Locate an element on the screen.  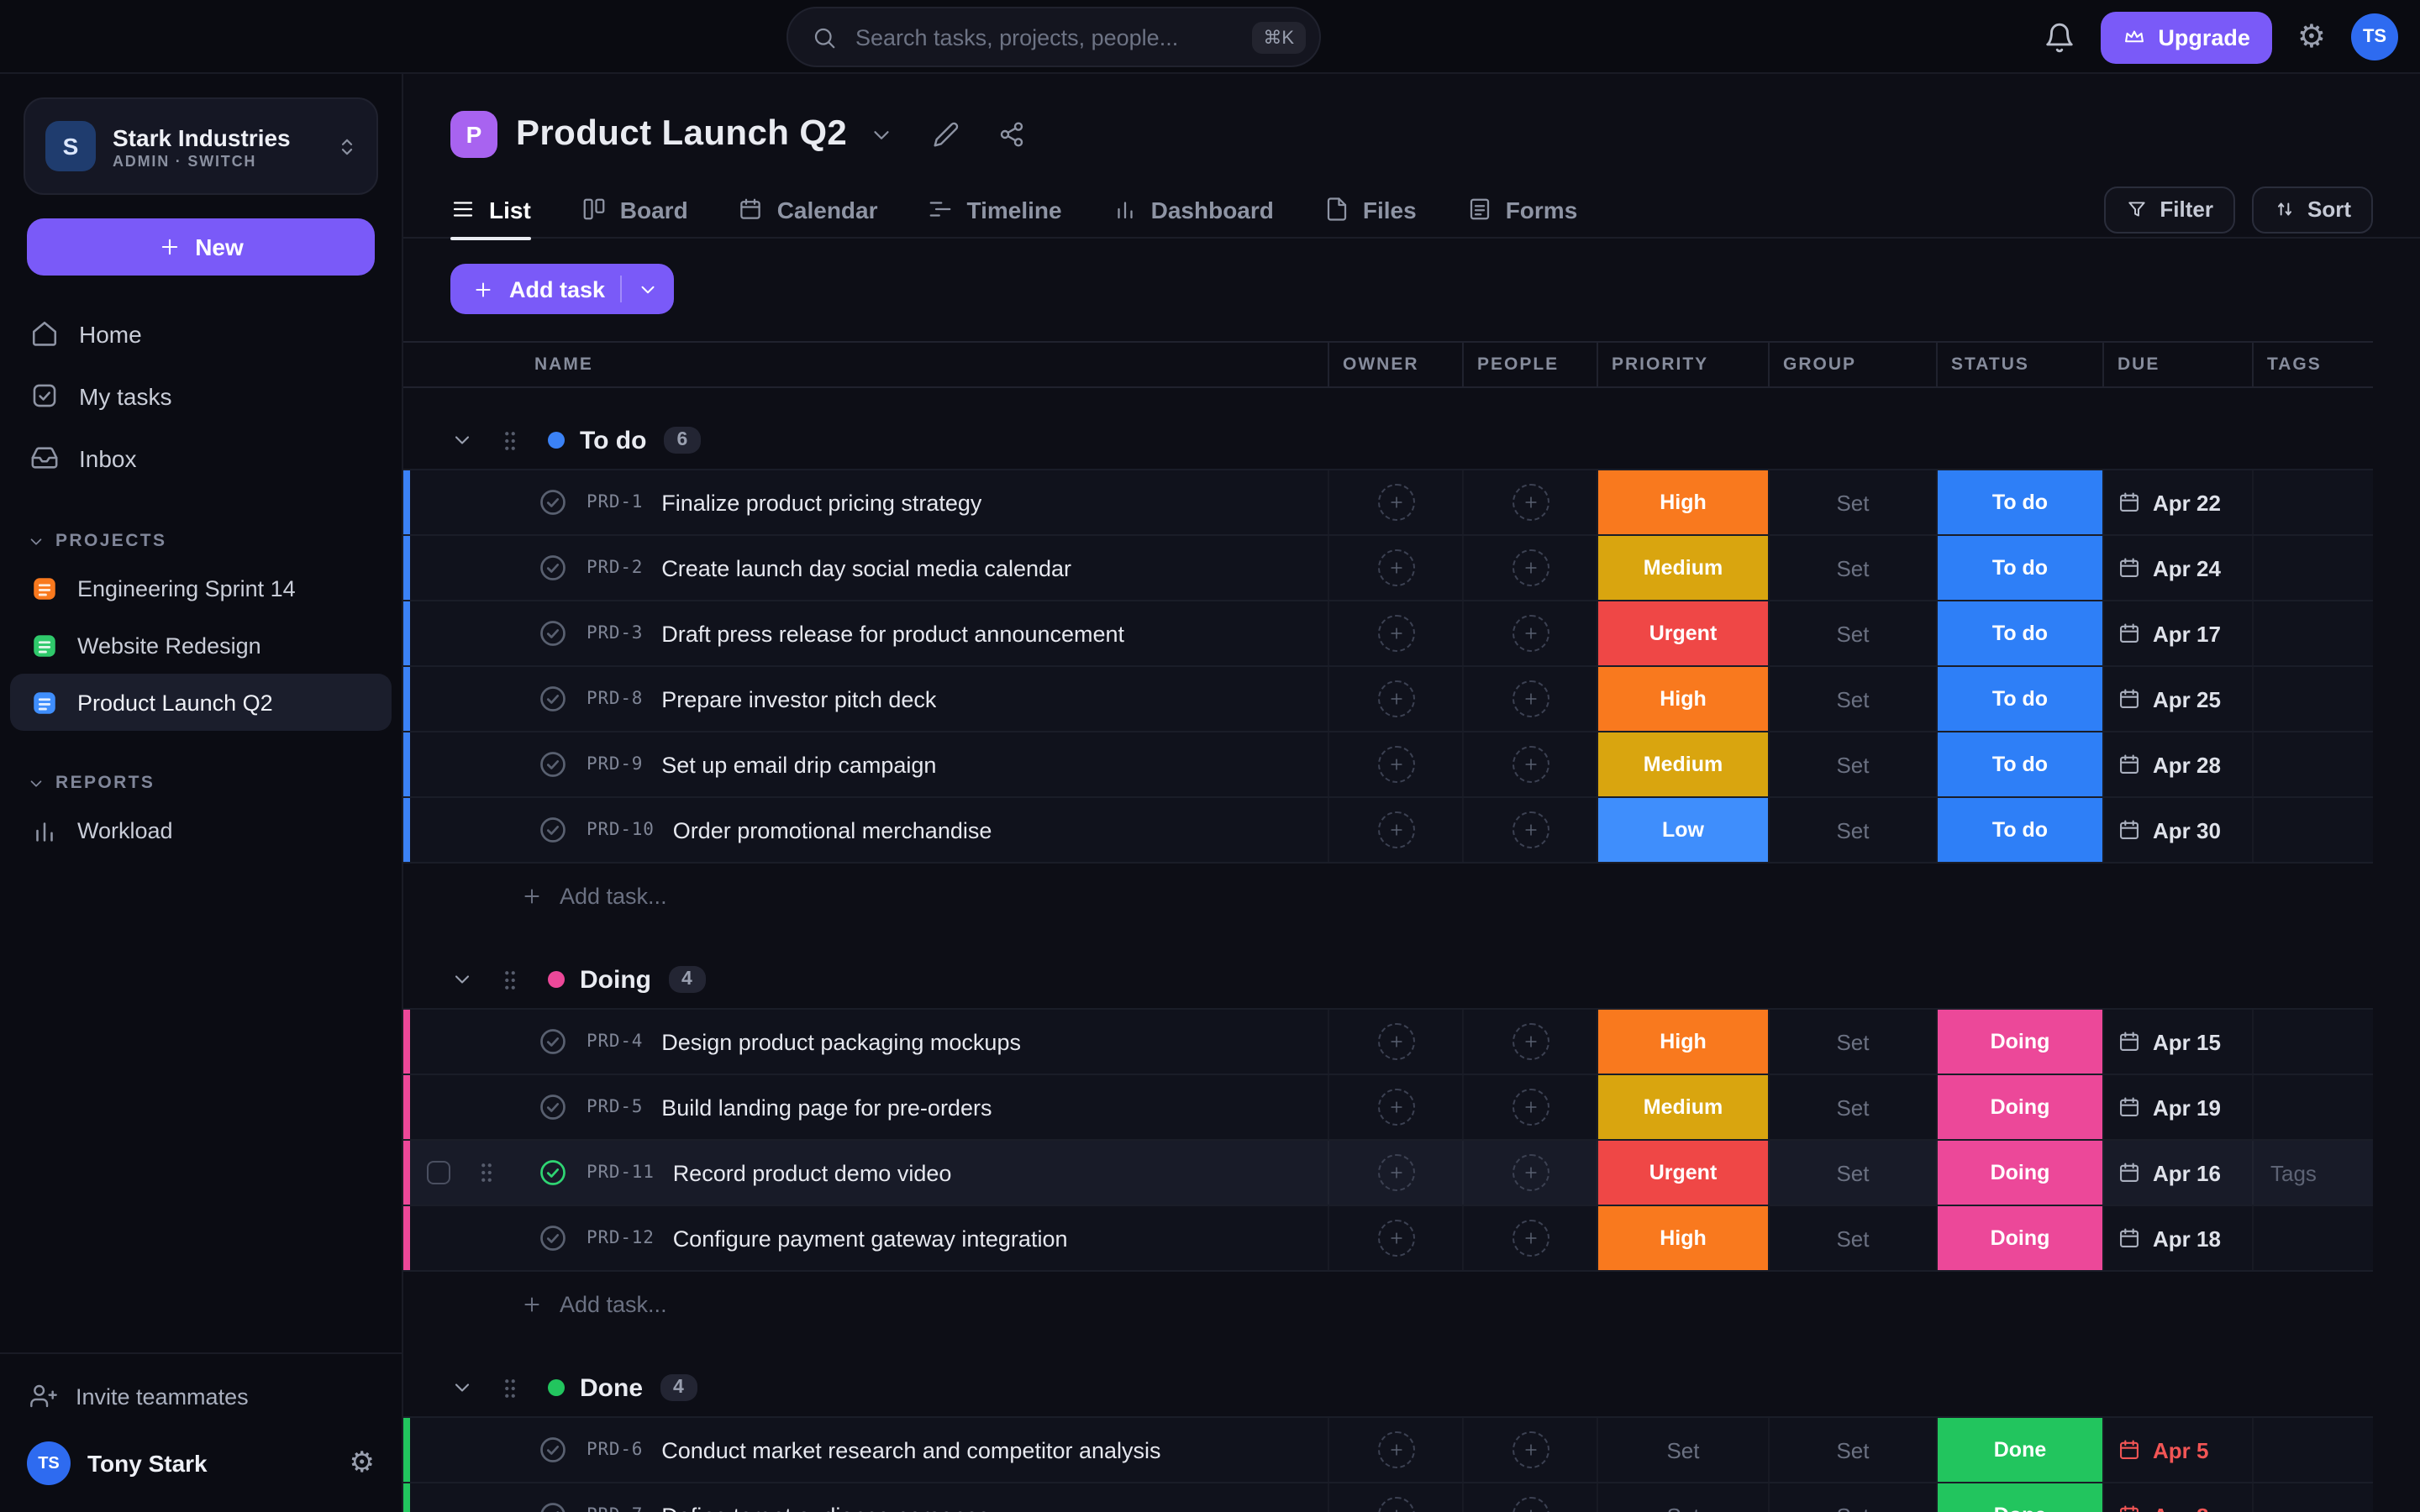
global-search: ⌘K is located at coordinates (1053, 37).